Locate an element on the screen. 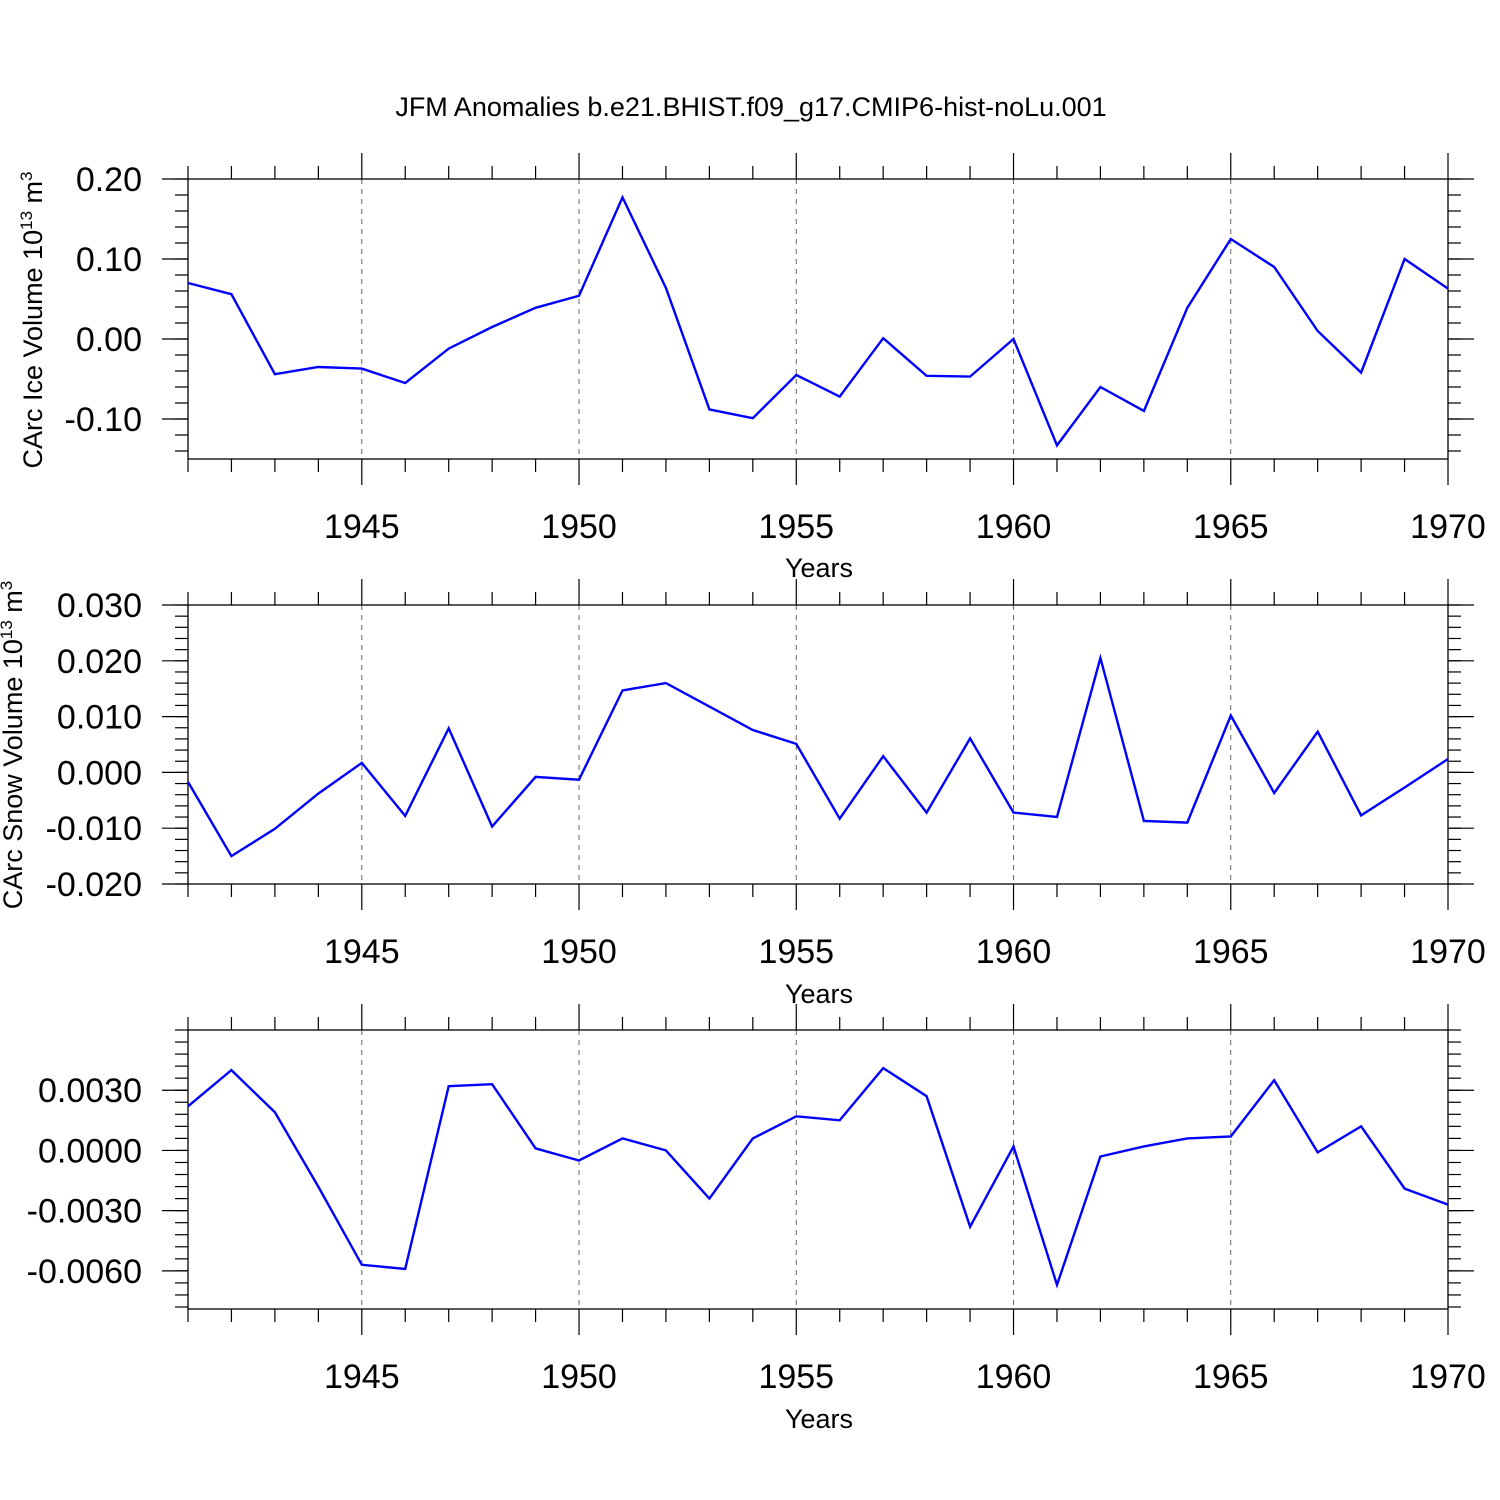  y-tick-label: 0.030 is located at coordinates (99, 606).